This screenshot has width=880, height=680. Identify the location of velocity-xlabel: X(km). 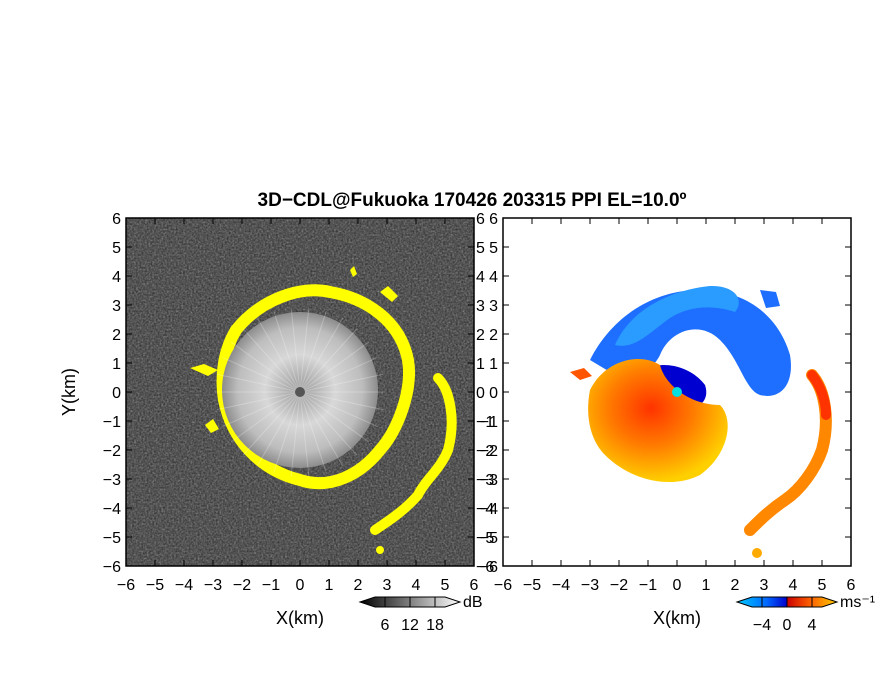
(677, 618).